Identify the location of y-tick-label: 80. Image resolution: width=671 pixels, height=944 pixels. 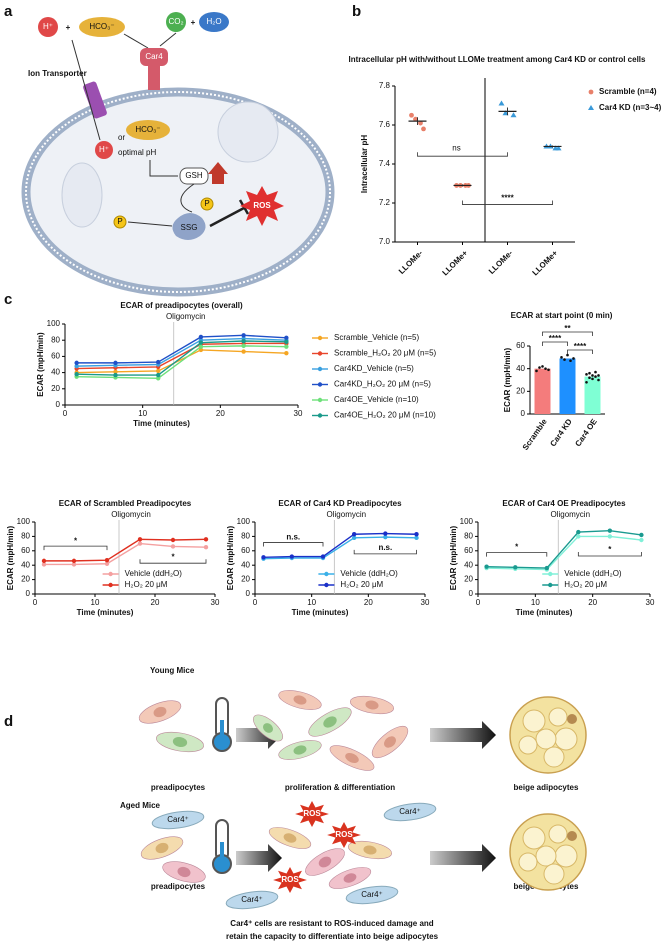
(468, 536).